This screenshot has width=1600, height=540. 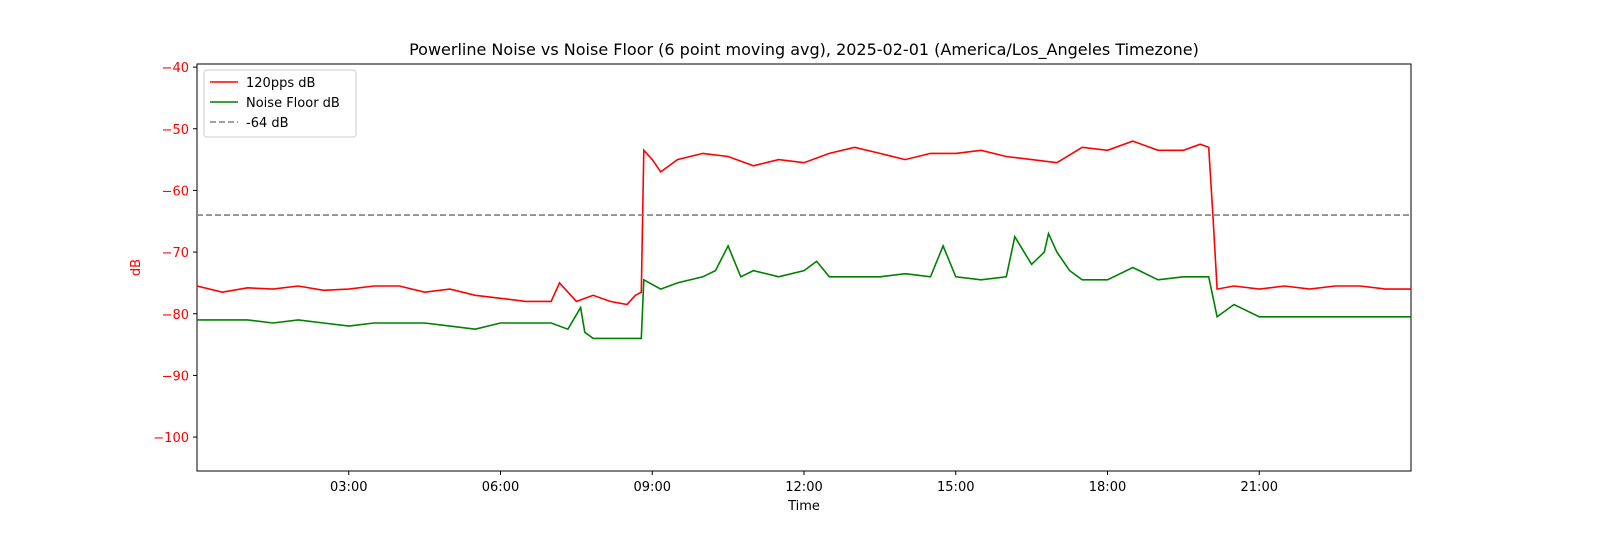 I want to click on x-axis-label: Time, so click(x=803, y=506).